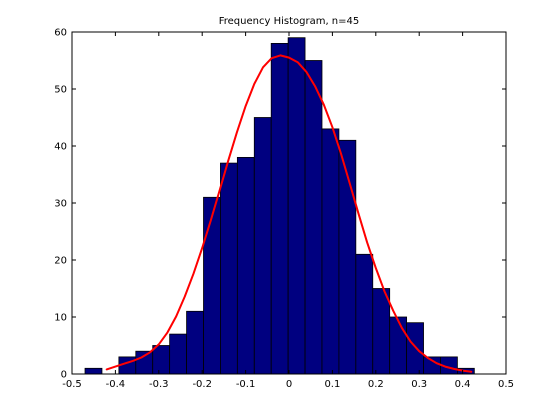 Image resolution: width=560 pixels, height=420 pixels. I want to click on y-tick-label: 10, so click(60, 318).